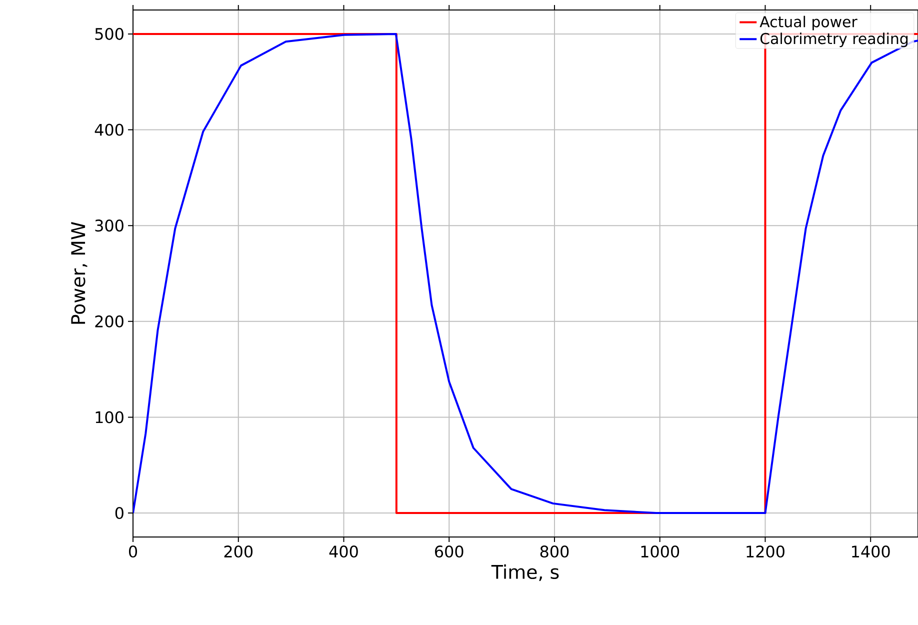 This screenshot has width=918, height=625. Describe the element at coordinates (834, 40) in the screenshot. I see `legend-label: Calorimetry reading` at that location.